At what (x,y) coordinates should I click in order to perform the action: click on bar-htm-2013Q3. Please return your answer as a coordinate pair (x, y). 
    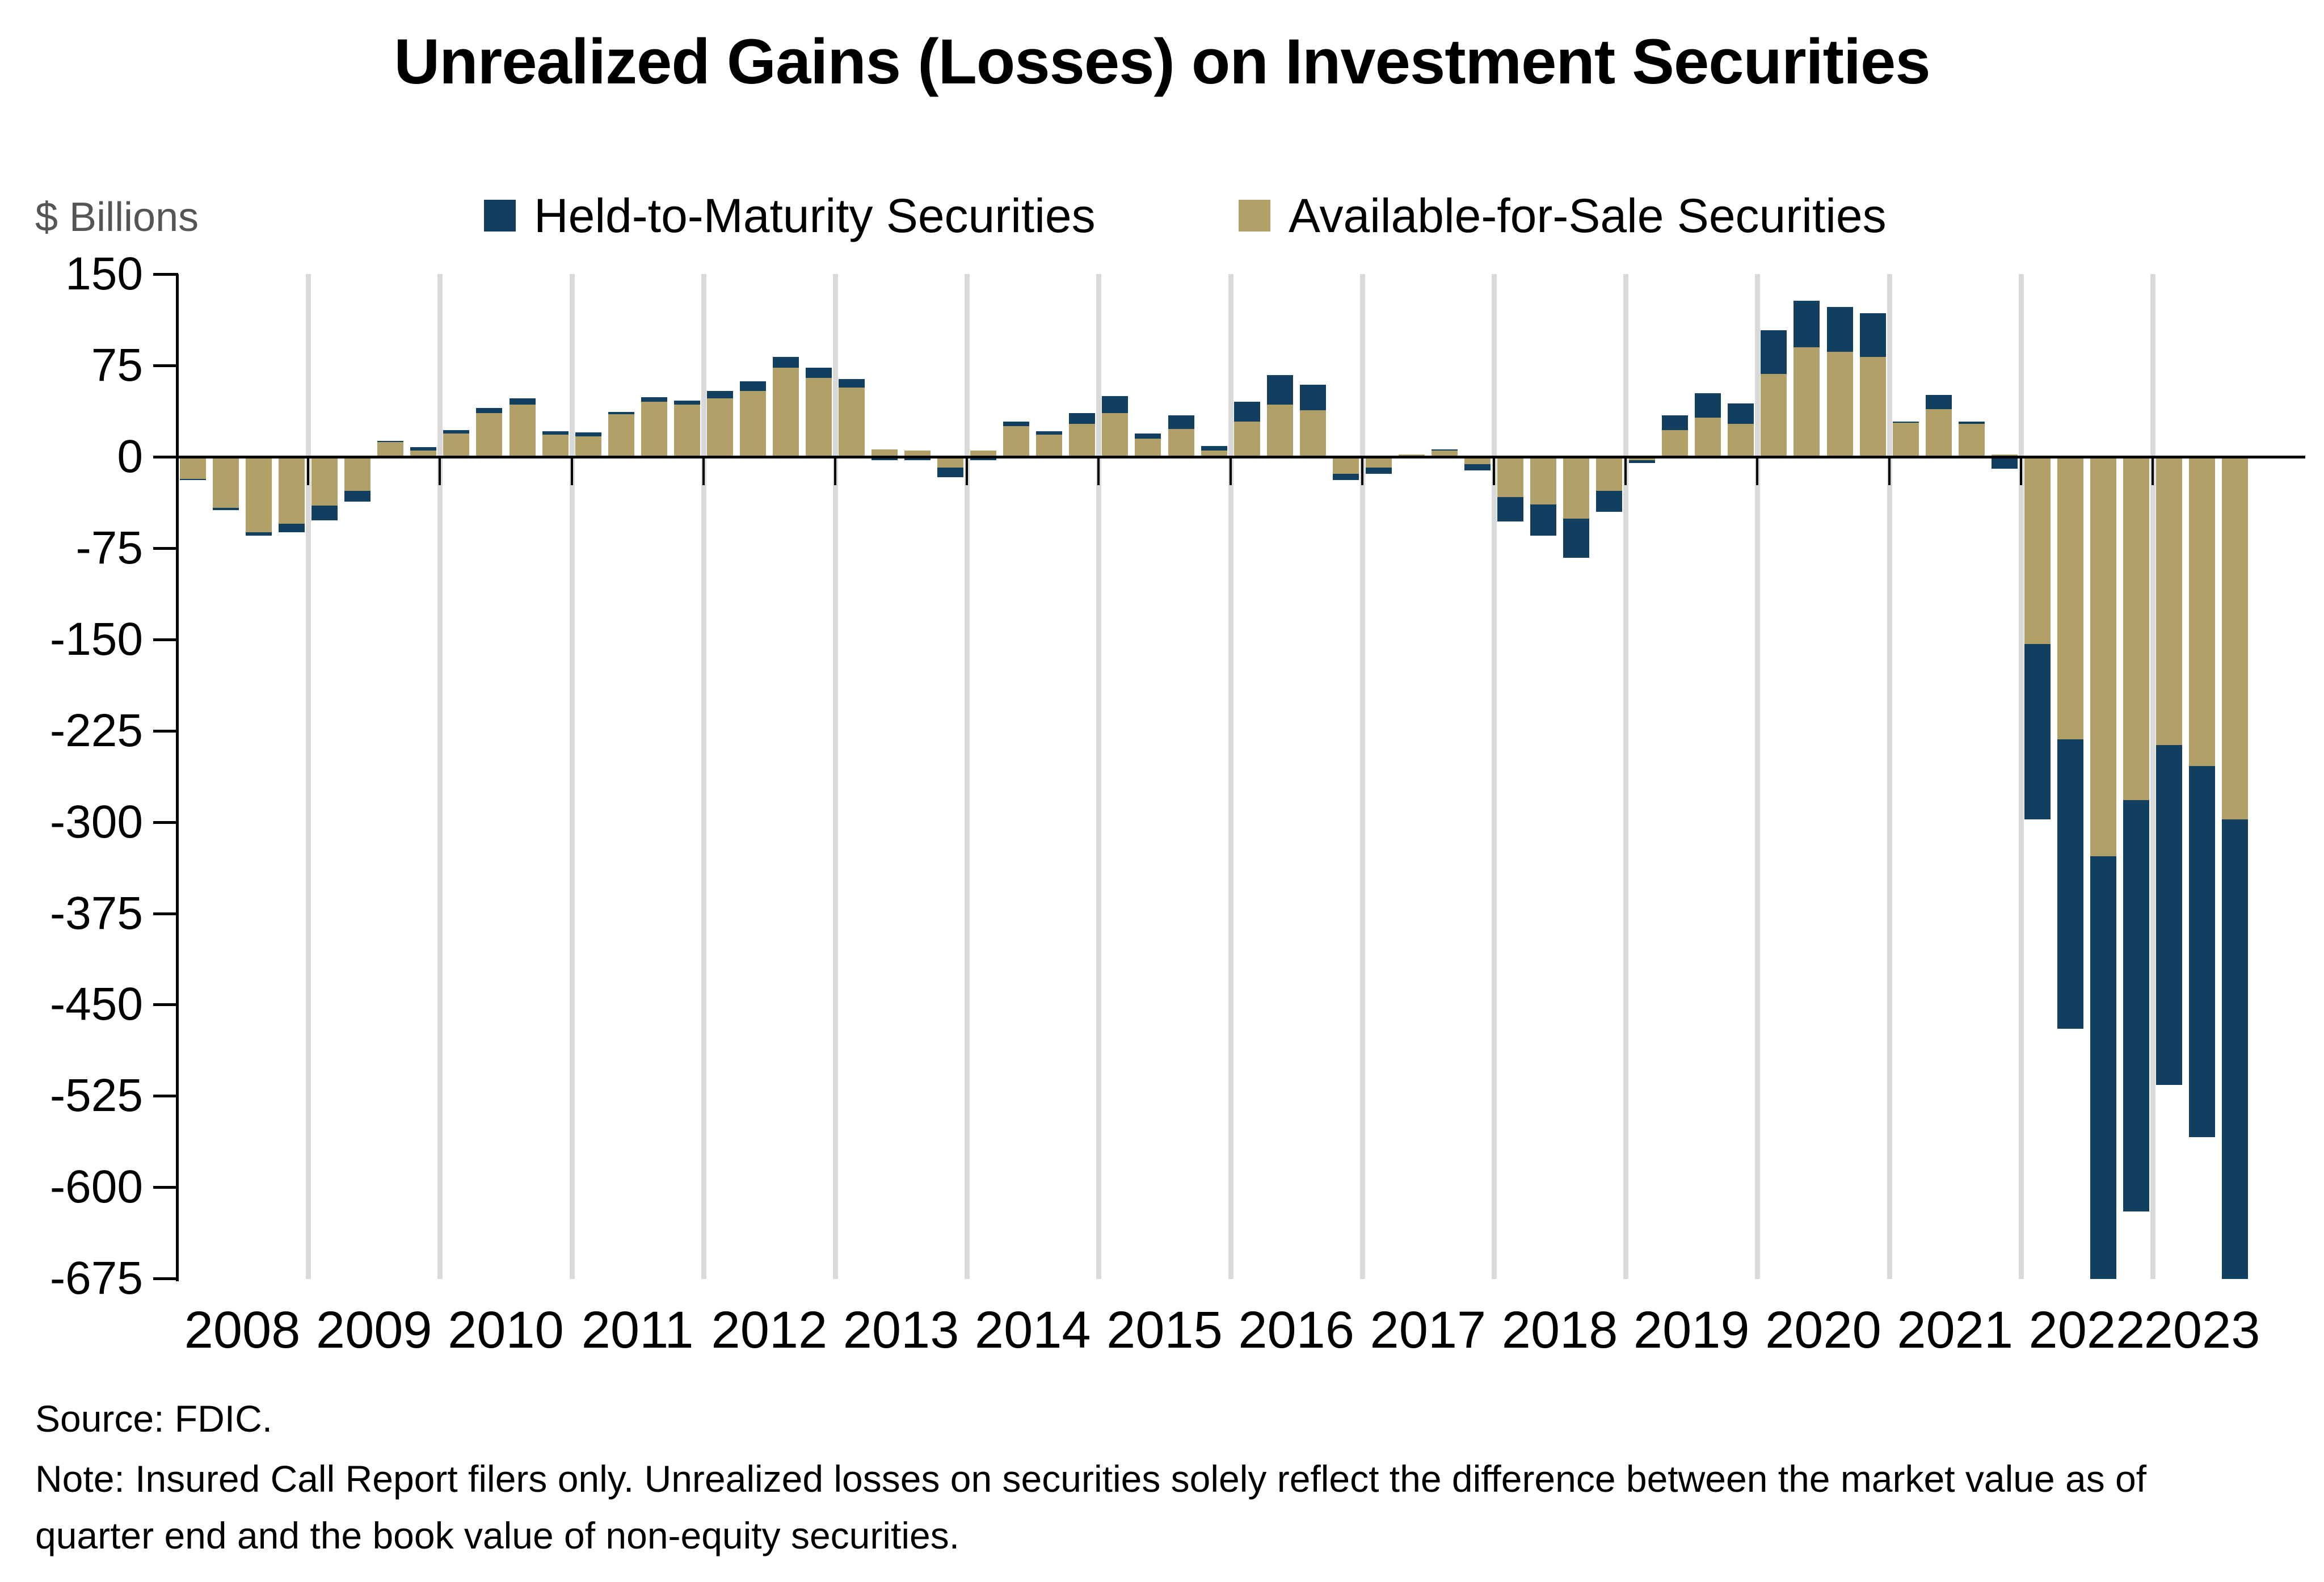
    Looking at the image, I should click on (918, 459).